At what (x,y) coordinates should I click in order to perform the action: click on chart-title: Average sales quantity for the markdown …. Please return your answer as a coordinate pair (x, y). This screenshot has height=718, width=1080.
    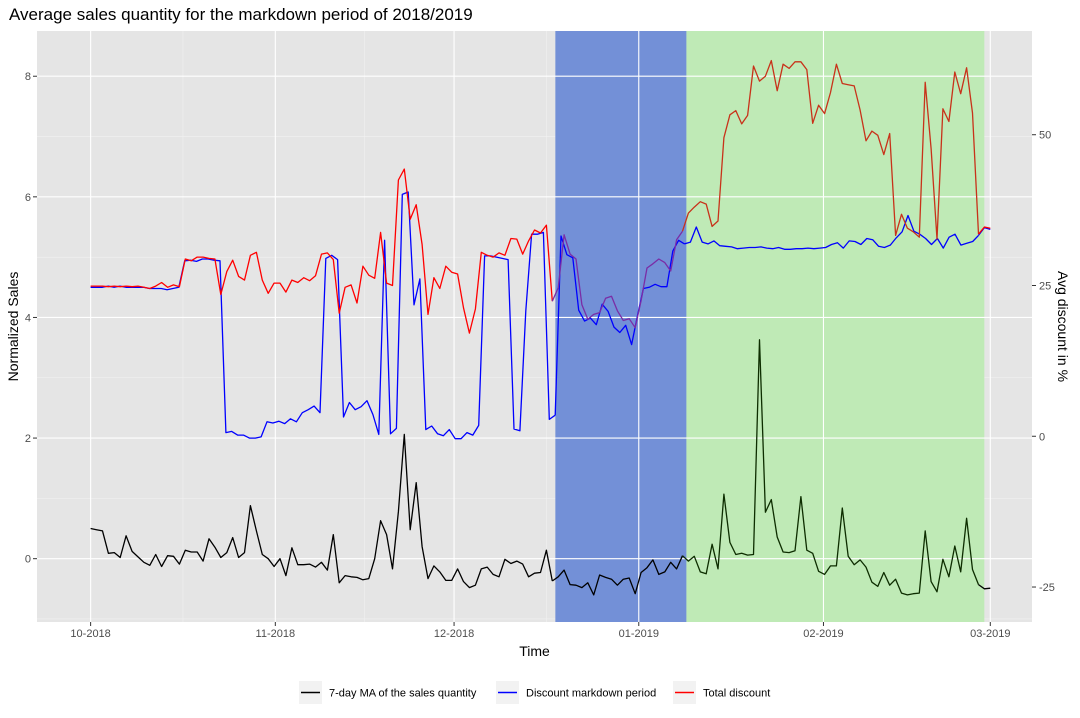
    Looking at the image, I should click on (241, 14).